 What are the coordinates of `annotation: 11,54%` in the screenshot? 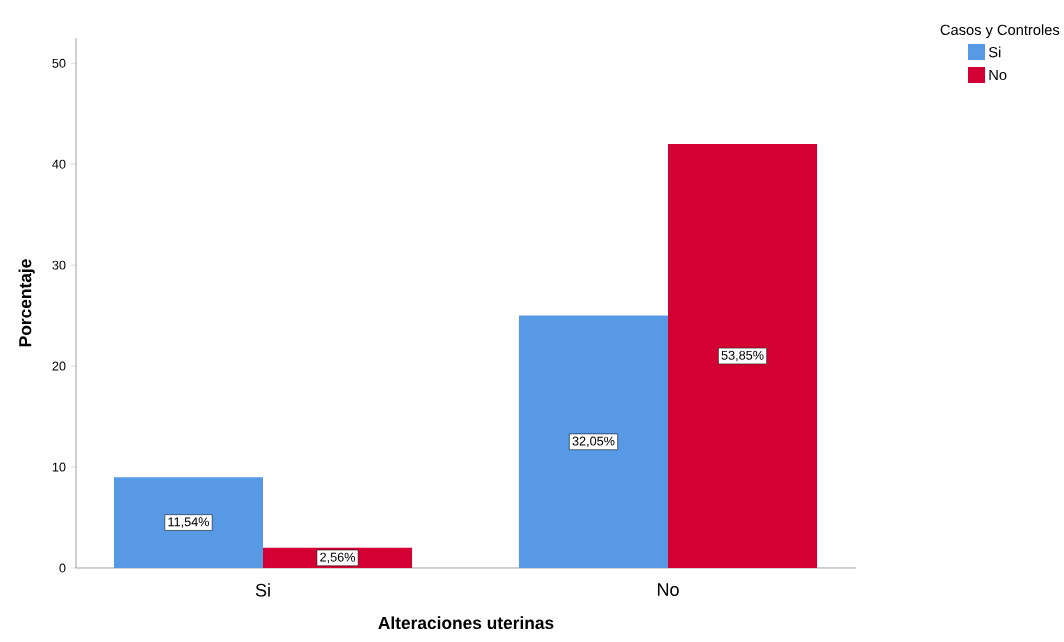 It's located at (189, 522).